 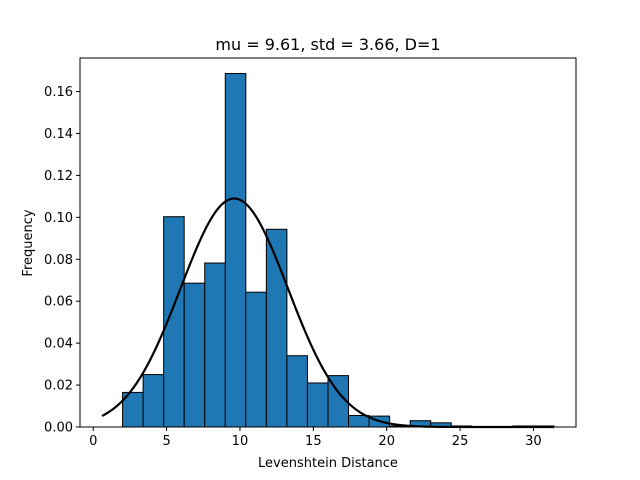 What do you see at coordinates (58, 302) in the screenshot?
I see `y-tick-label: 0.06` at bounding box center [58, 302].